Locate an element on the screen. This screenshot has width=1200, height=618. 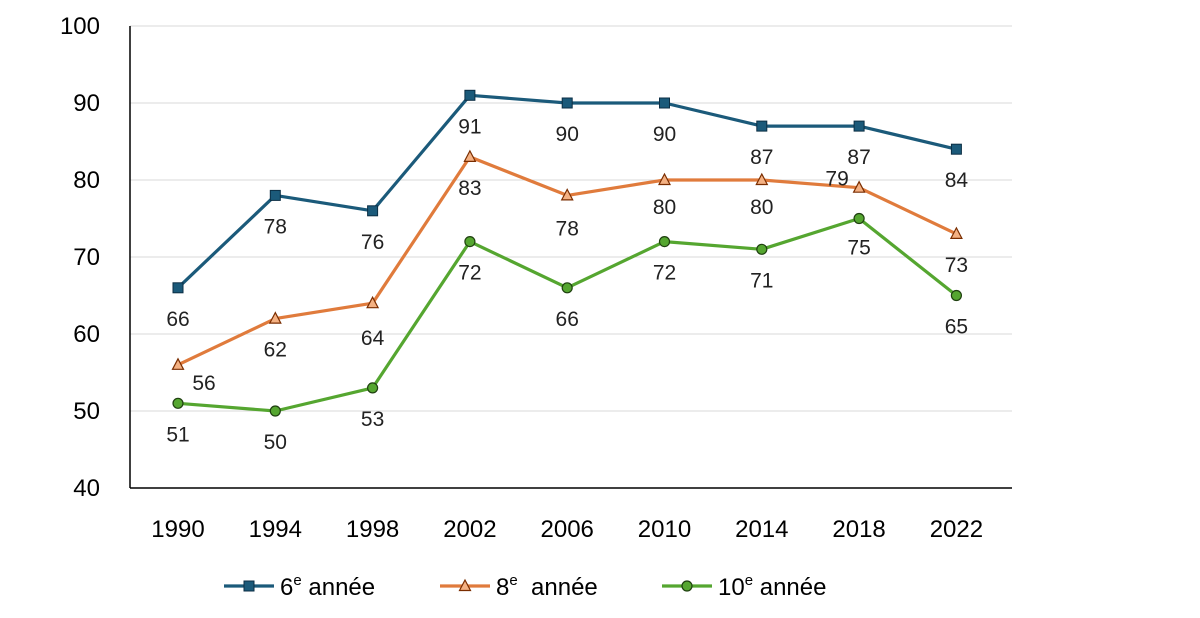
data-label: 84 is located at coordinates (957, 180).